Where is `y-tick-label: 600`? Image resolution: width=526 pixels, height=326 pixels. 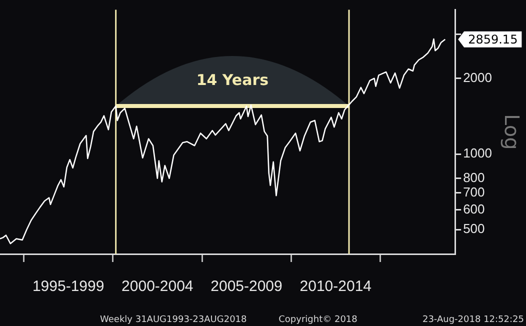 y-tick-label: 600 is located at coordinates (474, 208).